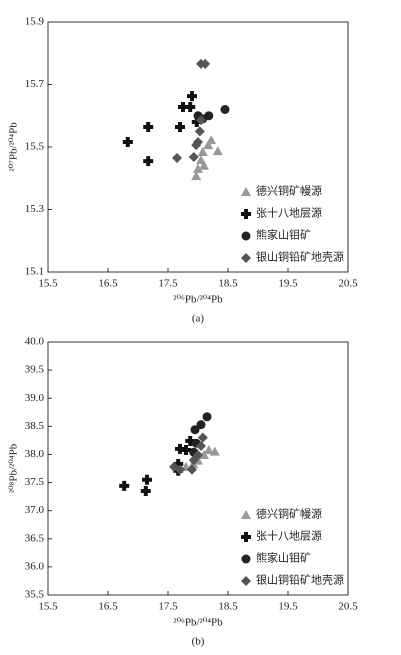 The width and height of the screenshot is (401, 655). I want to click on y-tick-label: 15.7, so click(35, 84).